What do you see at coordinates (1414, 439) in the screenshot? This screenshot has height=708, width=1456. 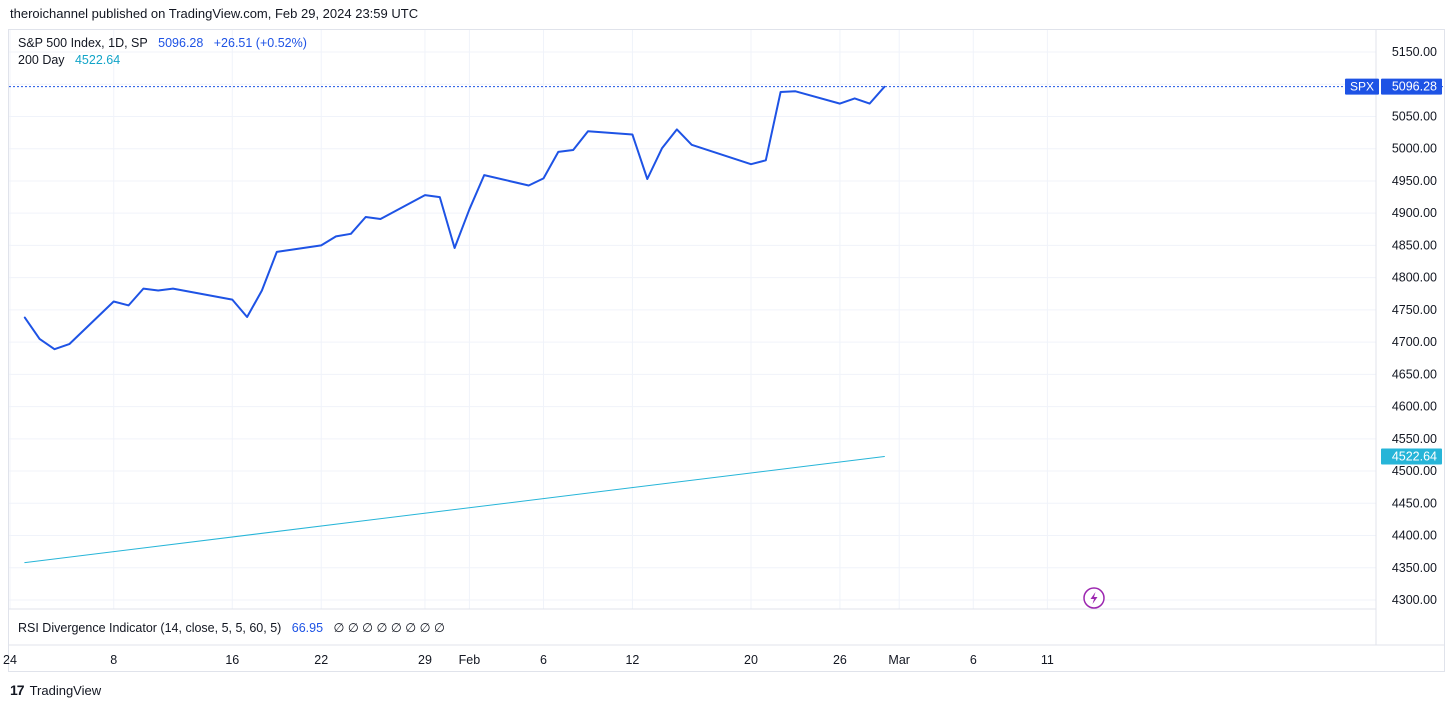 I see `y-tick-label: 4550.00` at bounding box center [1414, 439].